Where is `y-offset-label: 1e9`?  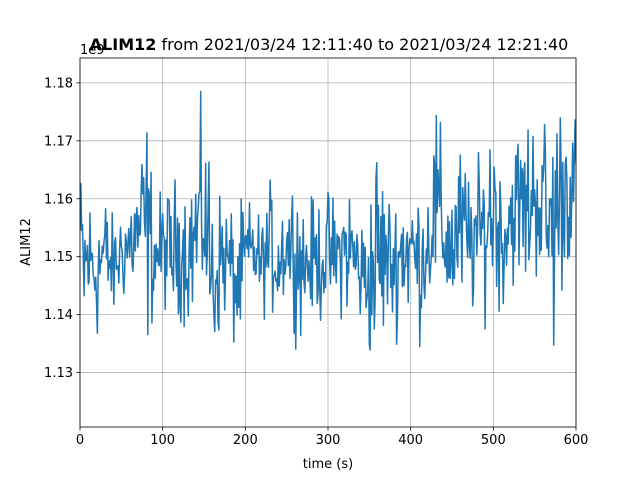
y-offset-label: 1e9 is located at coordinates (92, 50).